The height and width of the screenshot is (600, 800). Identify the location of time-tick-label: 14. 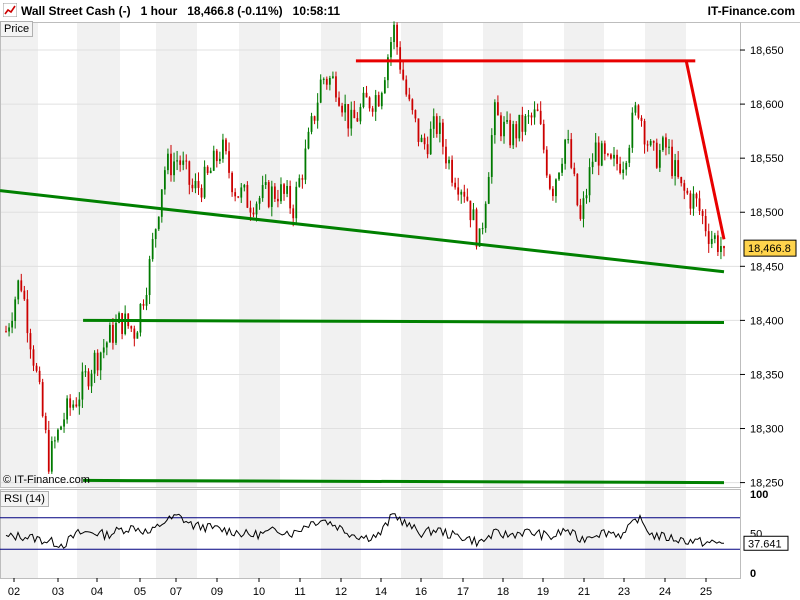
(381, 592).